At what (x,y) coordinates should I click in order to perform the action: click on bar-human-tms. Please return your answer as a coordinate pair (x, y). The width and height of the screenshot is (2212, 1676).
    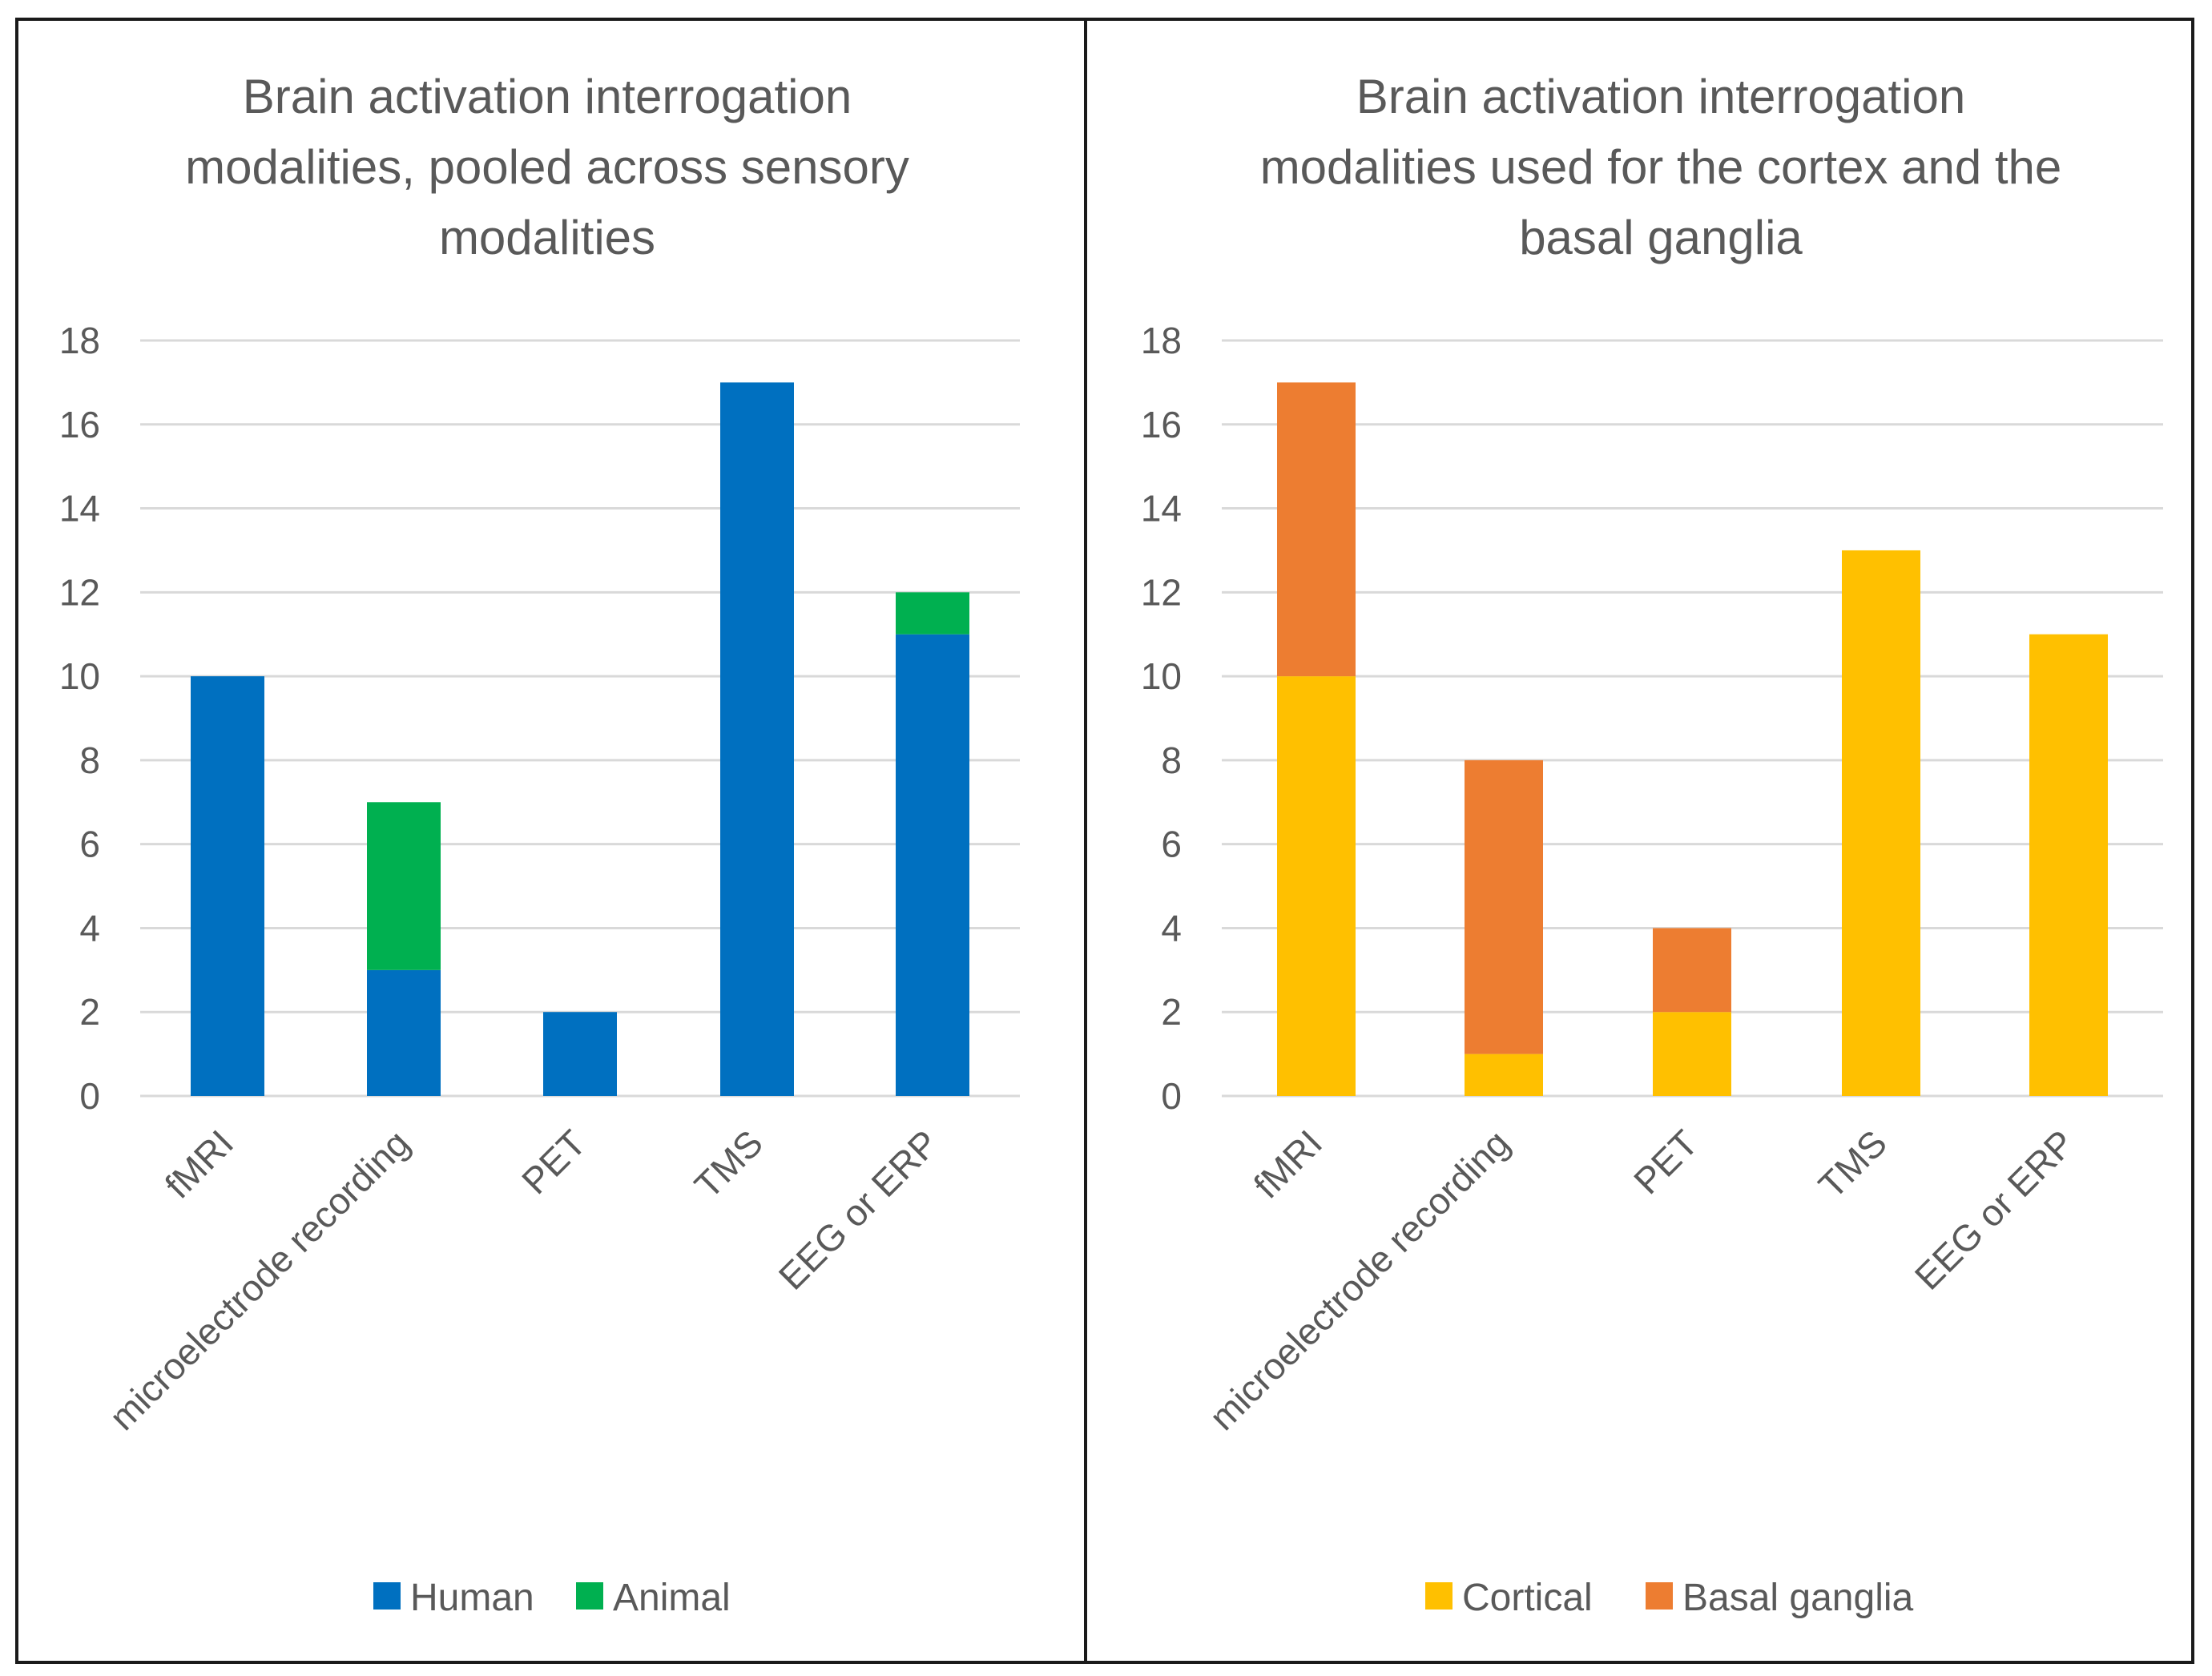
    Looking at the image, I should click on (757, 739).